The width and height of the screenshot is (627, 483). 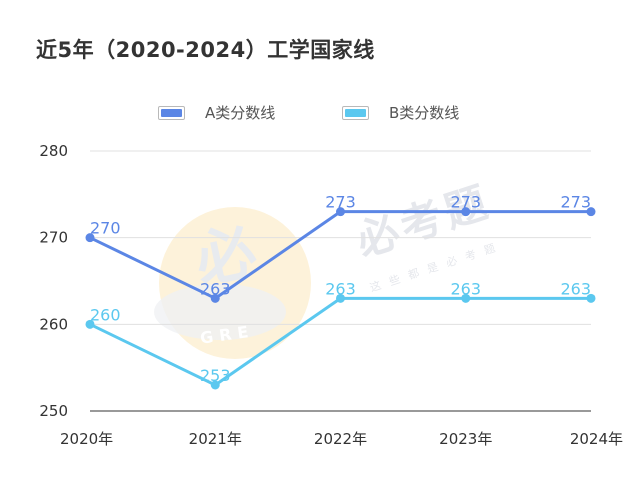 What do you see at coordinates (465, 439) in the screenshot?
I see `x-tick-label: 2023年` at bounding box center [465, 439].